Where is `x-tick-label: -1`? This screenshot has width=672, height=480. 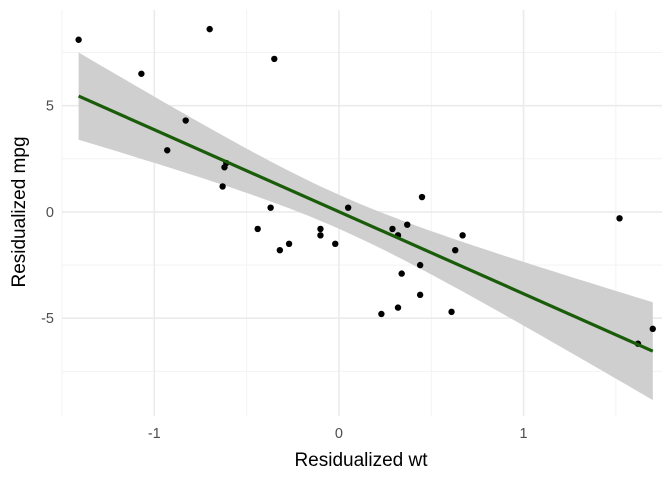
x-tick-label: -1 is located at coordinates (154, 434).